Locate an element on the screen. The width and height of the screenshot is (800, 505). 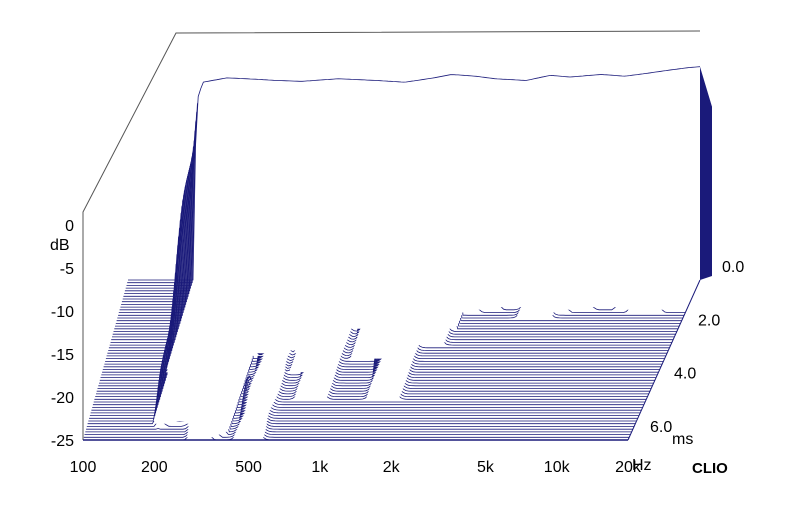
right-baseline is located at coordinates (664, 360).